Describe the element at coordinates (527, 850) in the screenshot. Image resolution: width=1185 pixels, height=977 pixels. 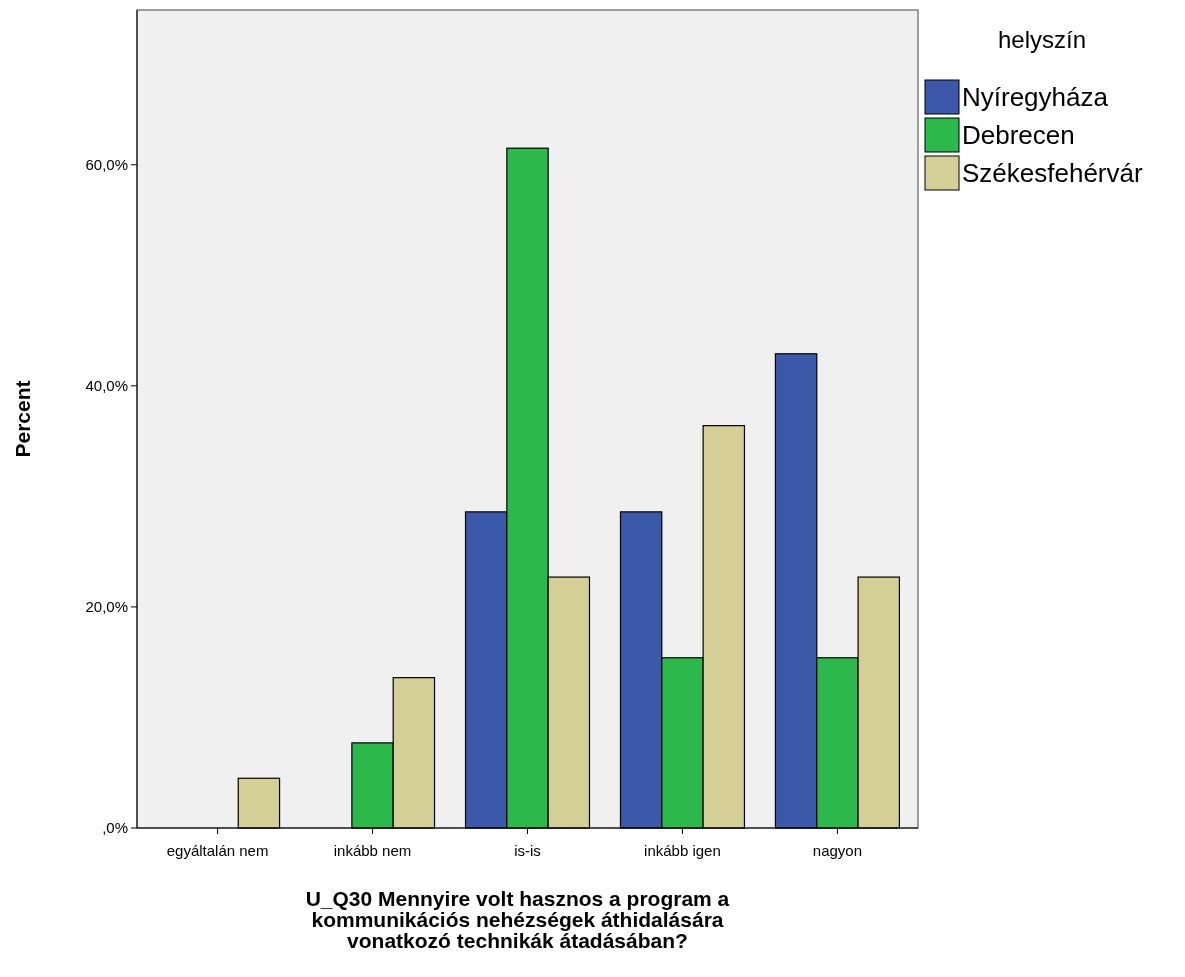
I see `x-tick-label: is-is` at that location.